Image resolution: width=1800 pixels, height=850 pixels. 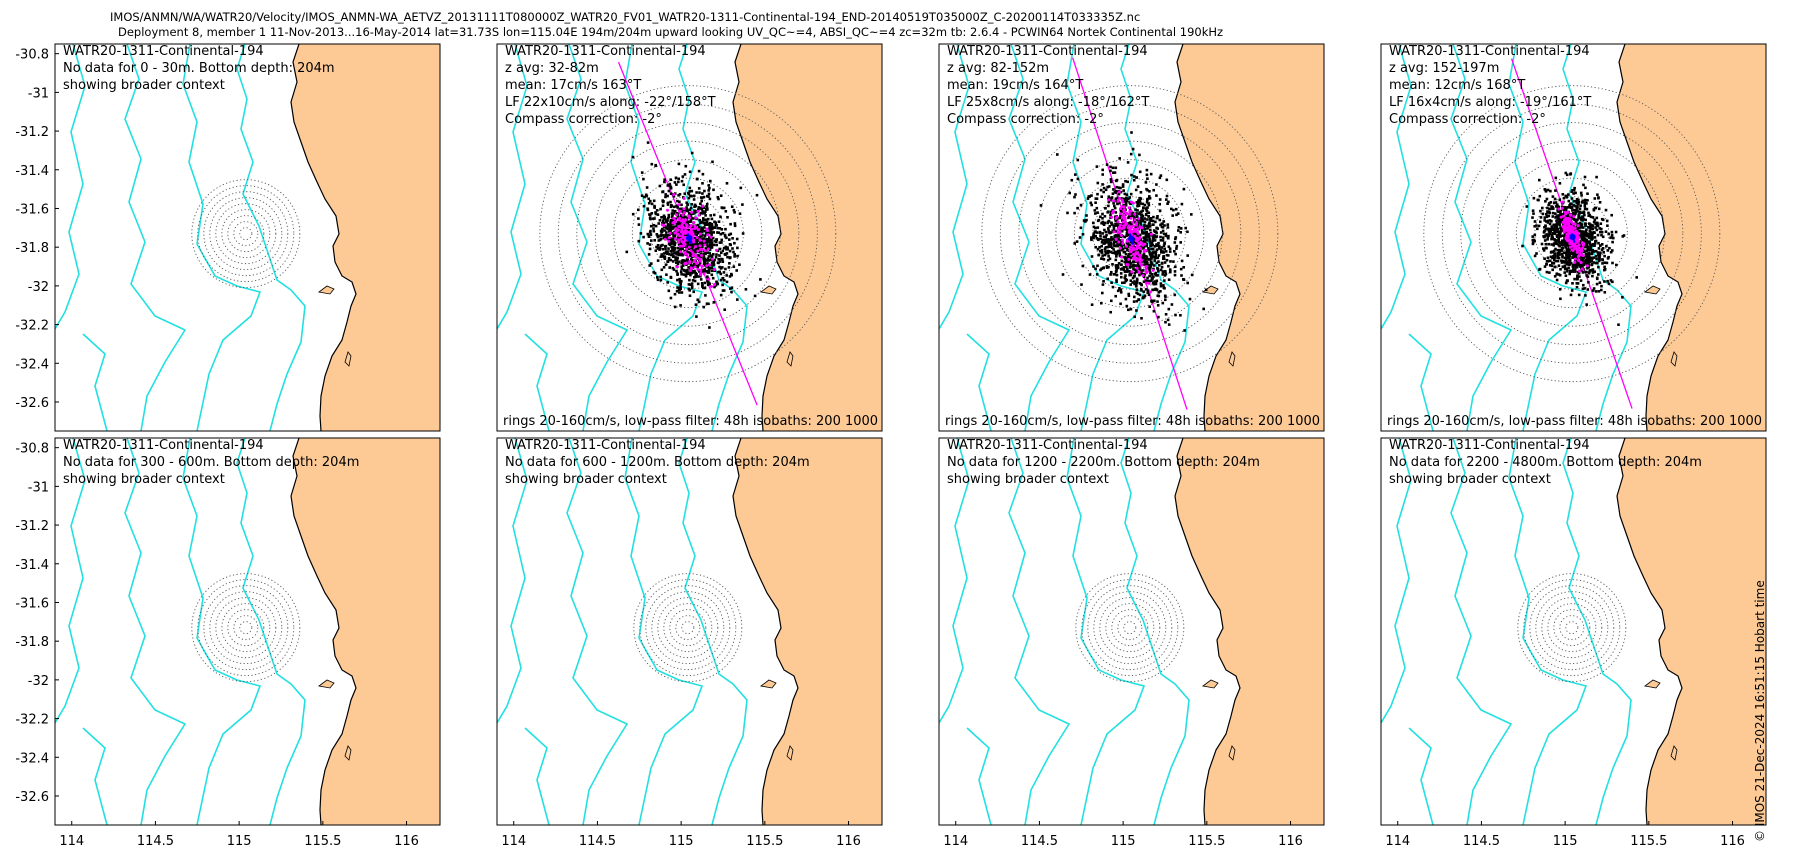 What do you see at coordinates (32, 642) in the screenshot?
I see `y-tick-label: -31.8` at bounding box center [32, 642].